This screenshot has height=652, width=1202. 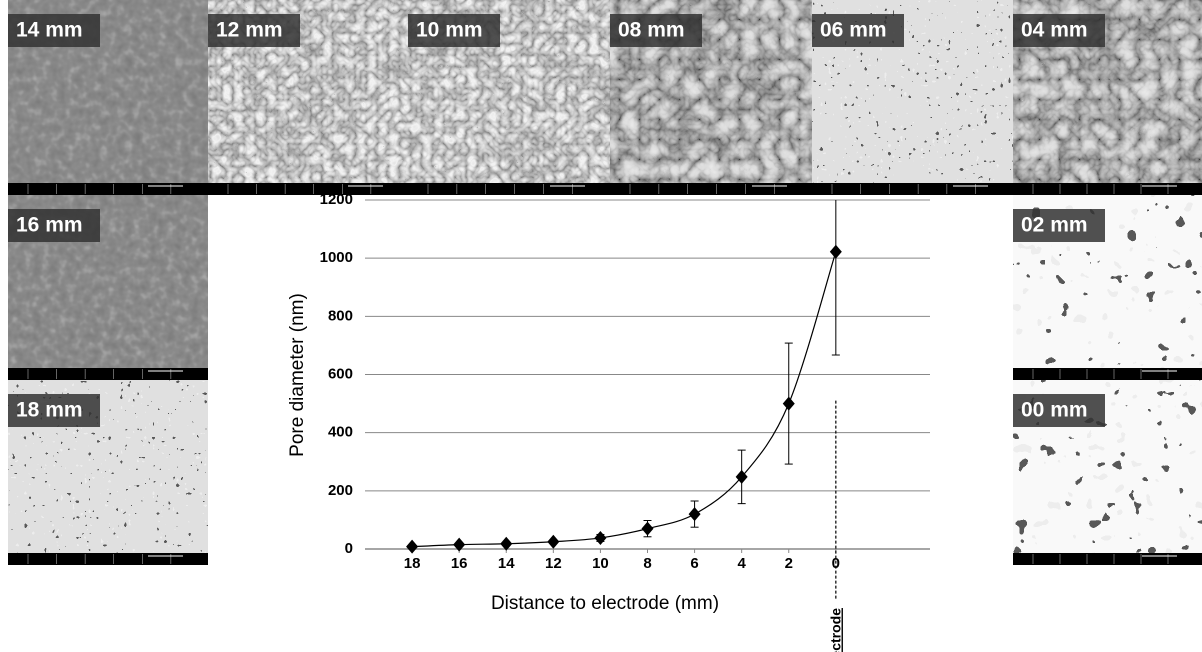 What do you see at coordinates (336, 199) in the screenshot?
I see `y-tick-label: 1200` at bounding box center [336, 199].